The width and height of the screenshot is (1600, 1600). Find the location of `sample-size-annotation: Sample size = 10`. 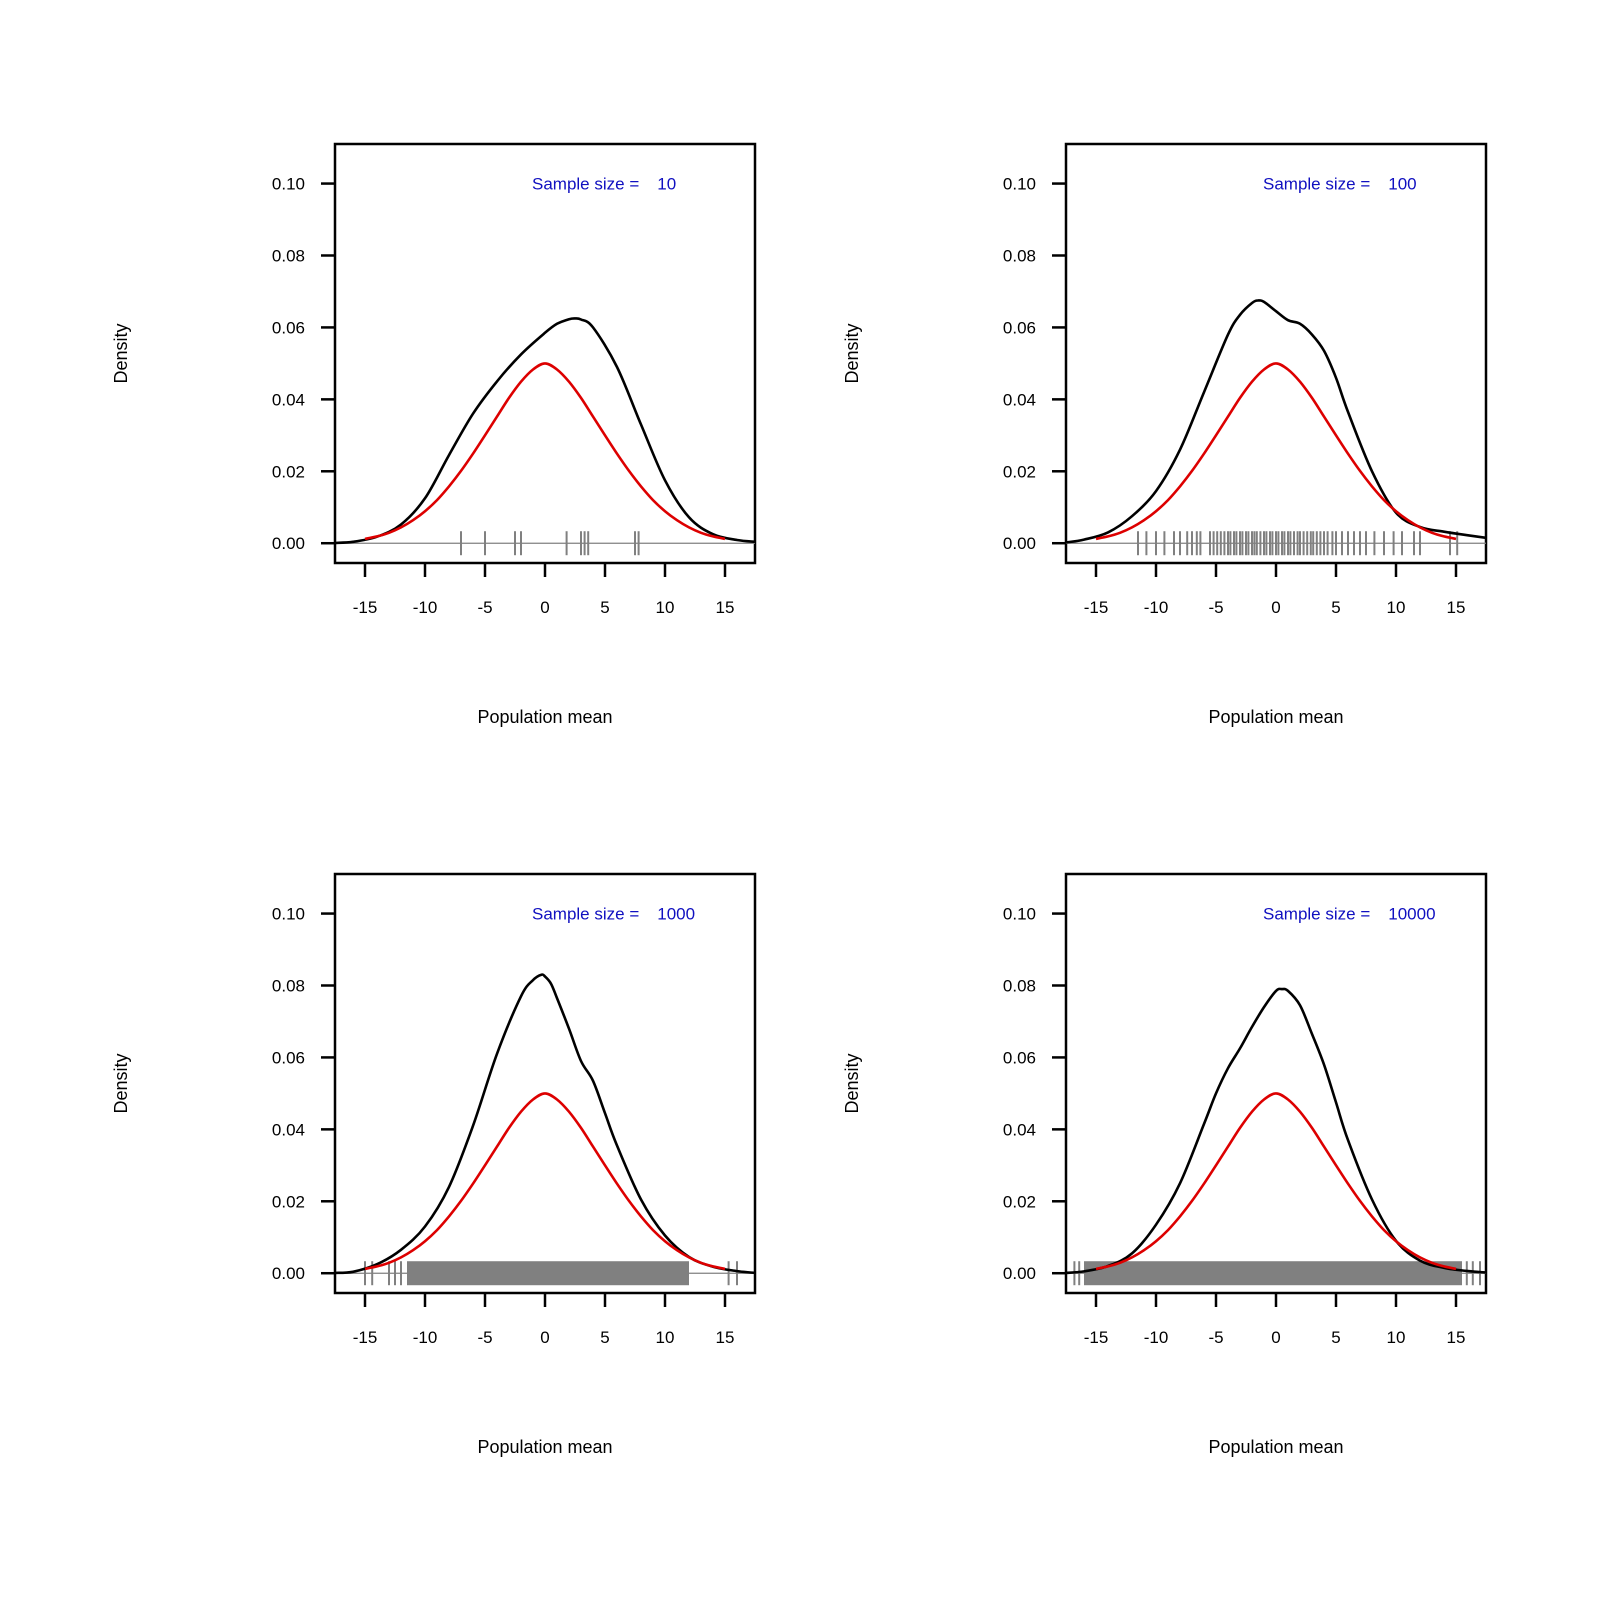

sample-size-annotation: Sample size = 10 is located at coordinates (604, 184).